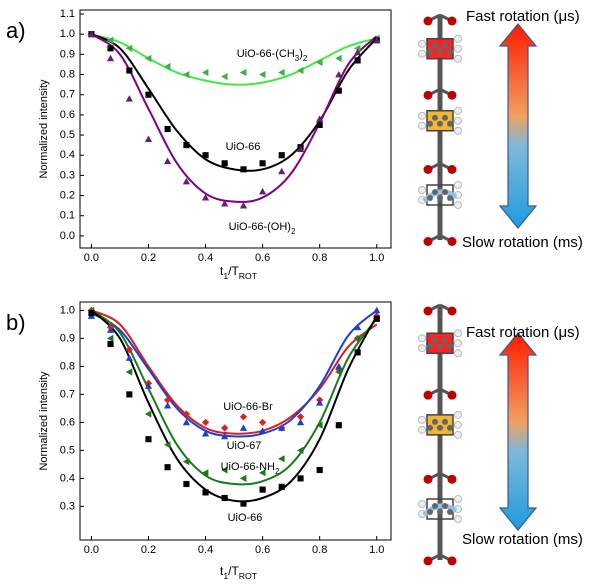 This screenshot has height=587, width=600. I want to click on x-tick-label: 0.2, so click(148, 550).